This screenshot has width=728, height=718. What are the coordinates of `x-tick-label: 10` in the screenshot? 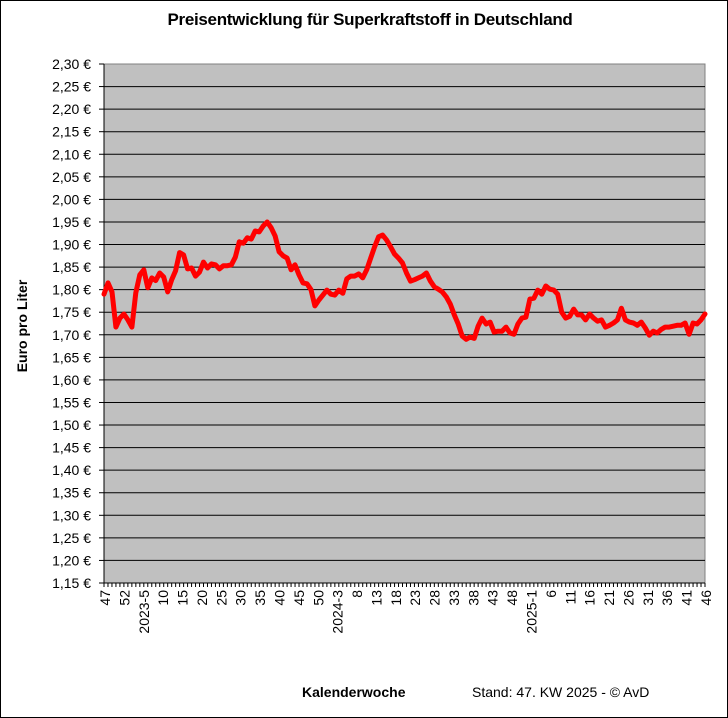 It's located at (163, 598).